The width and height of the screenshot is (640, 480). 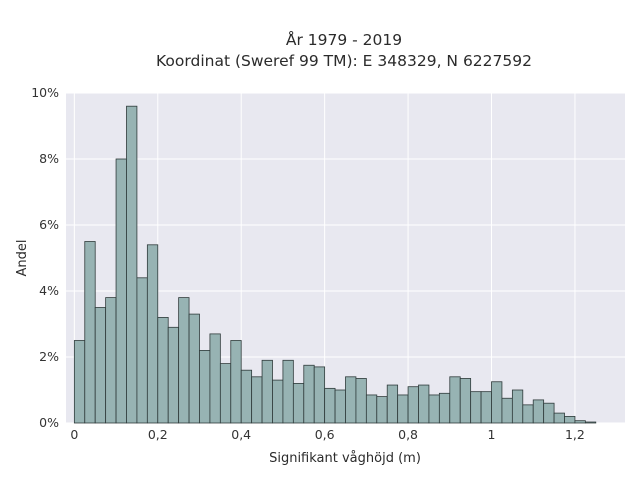 What do you see at coordinates (408, 434) in the screenshot?
I see `x-tick-label-4: 0,8` at bounding box center [408, 434].